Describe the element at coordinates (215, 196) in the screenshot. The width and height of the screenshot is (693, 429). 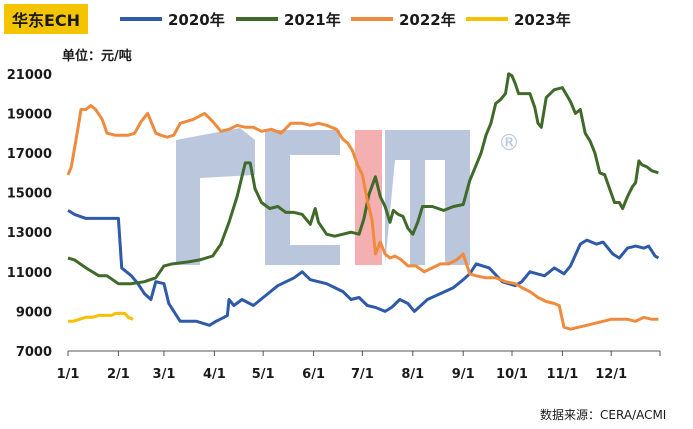
I see `watermark-letter-a` at that location.